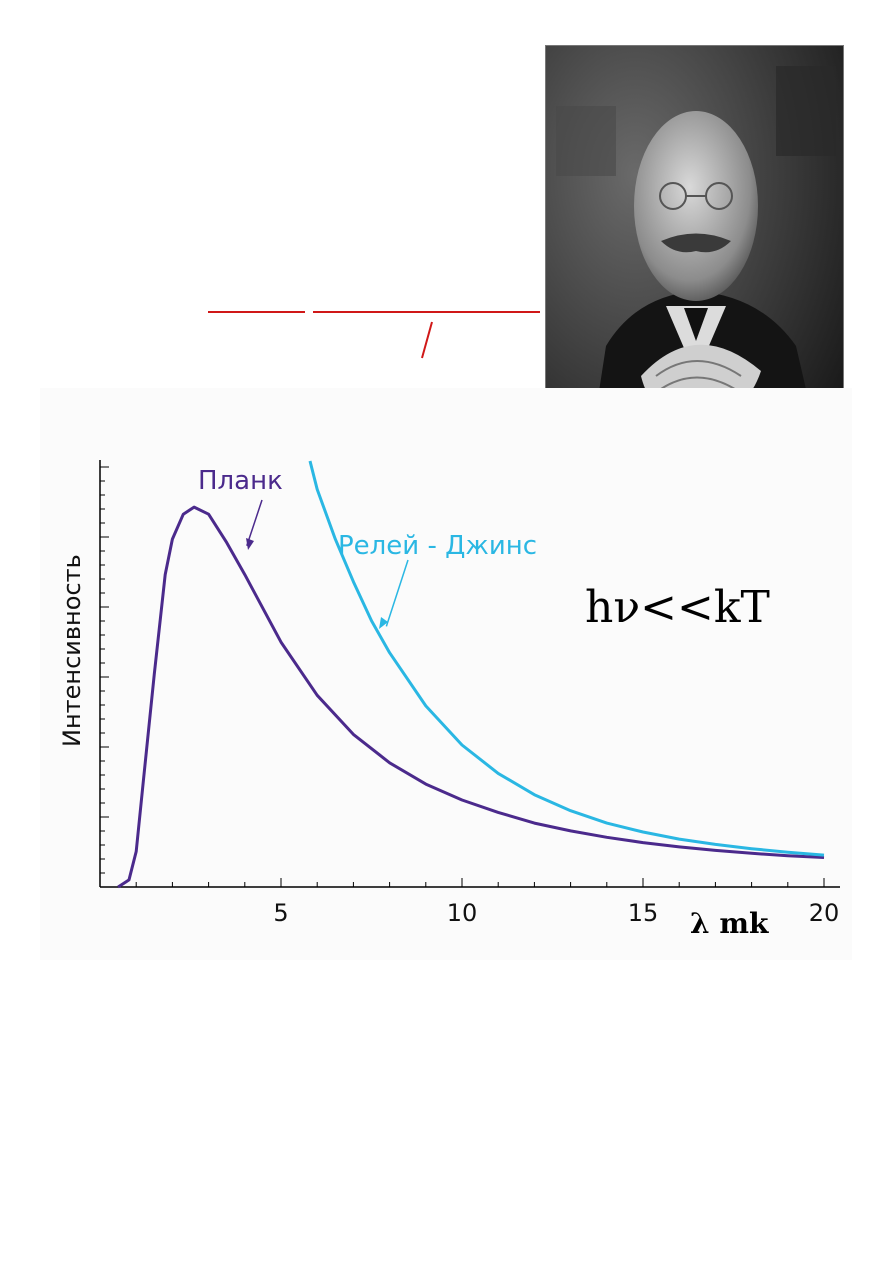 The width and height of the screenshot is (893, 1263). I want to click on y-axis-label: Интенсивность, so click(72, 650).